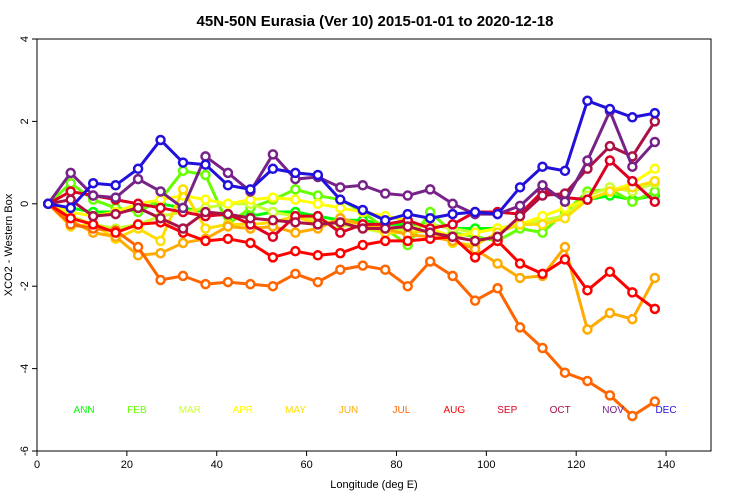  I want to click on legend-label: JUN, so click(348, 410).